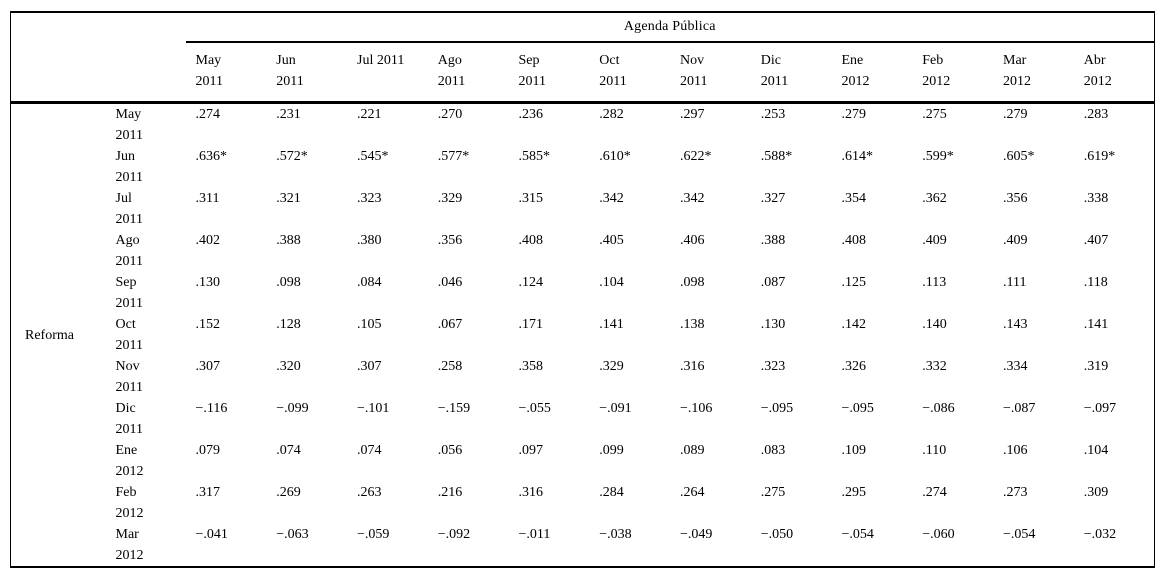 This screenshot has width=1165, height=575. Describe the element at coordinates (773, 450) in the screenshot. I see `data-cell: .083` at that location.